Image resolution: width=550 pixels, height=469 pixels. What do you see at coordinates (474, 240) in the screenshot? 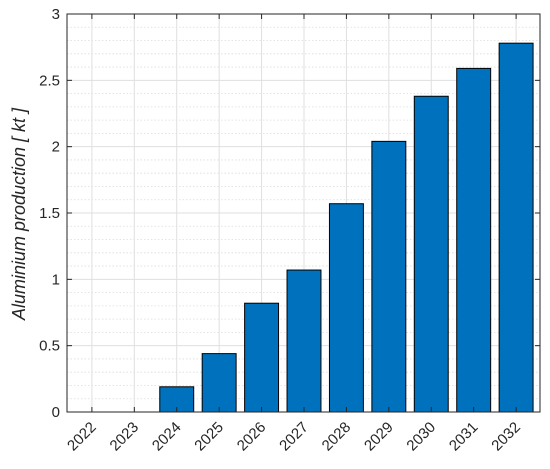
I see `bar-2031` at bounding box center [474, 240].